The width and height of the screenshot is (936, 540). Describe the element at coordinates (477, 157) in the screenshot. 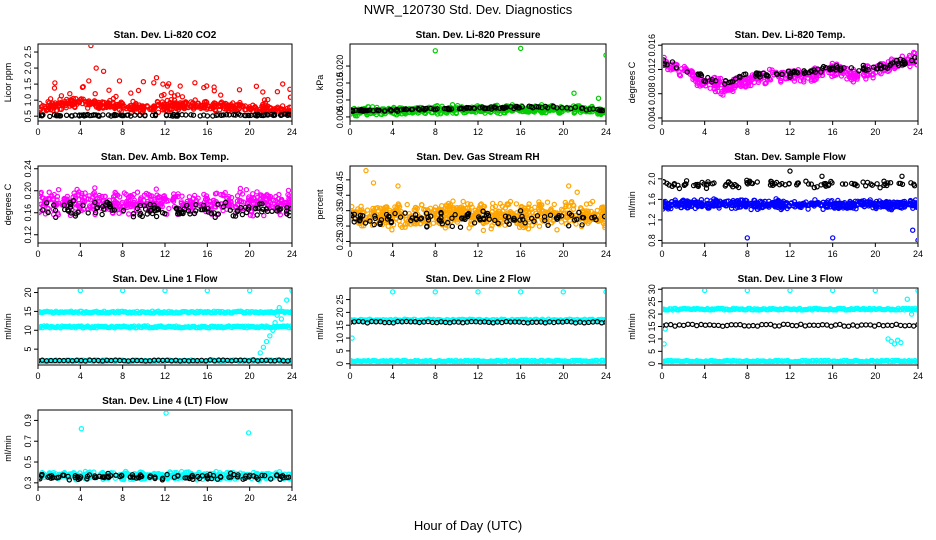

I see `panel-title: Stan. Dev. Gas Stream RH` at that location.